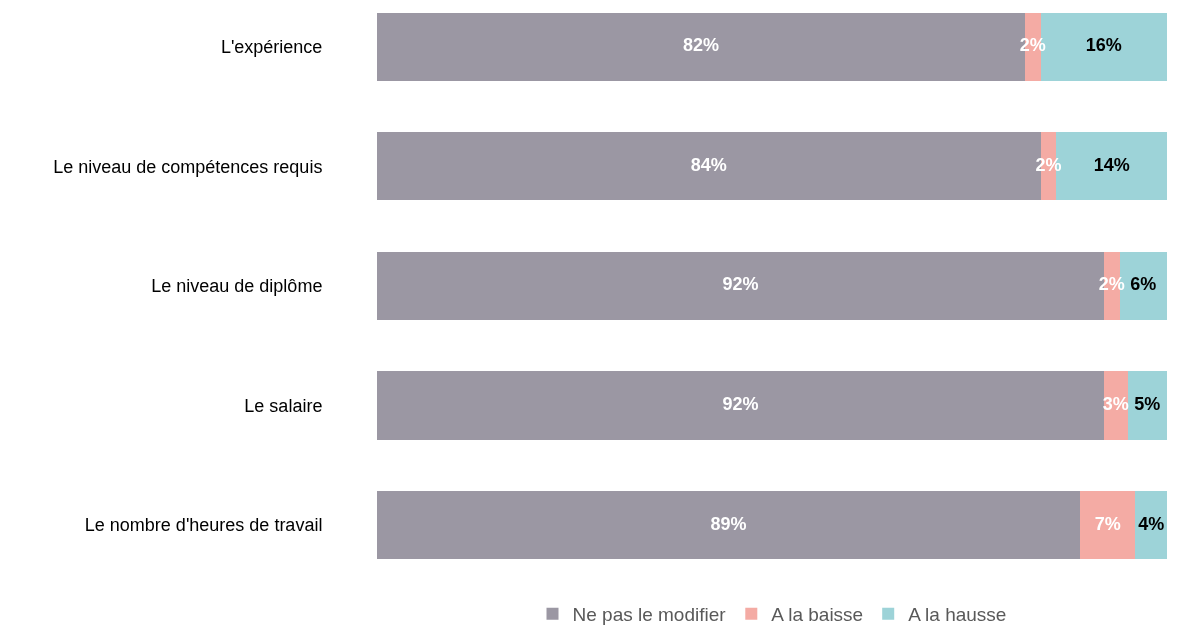  Describe the element at coordinates (1103, 45) in the screenshot. I see `data-label: 16%` at that location.